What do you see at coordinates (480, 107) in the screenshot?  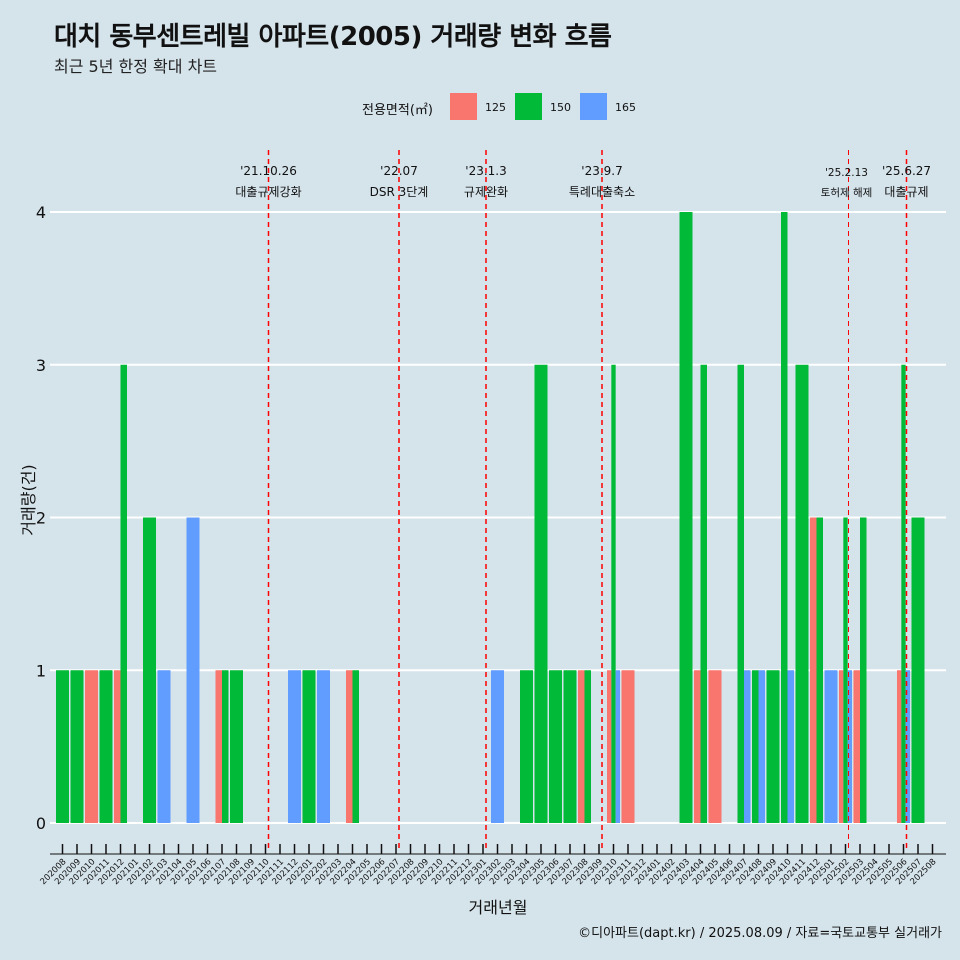 I see `legend: 전용면적(㎡) 125 150 165` at bounding box center [480, 107].